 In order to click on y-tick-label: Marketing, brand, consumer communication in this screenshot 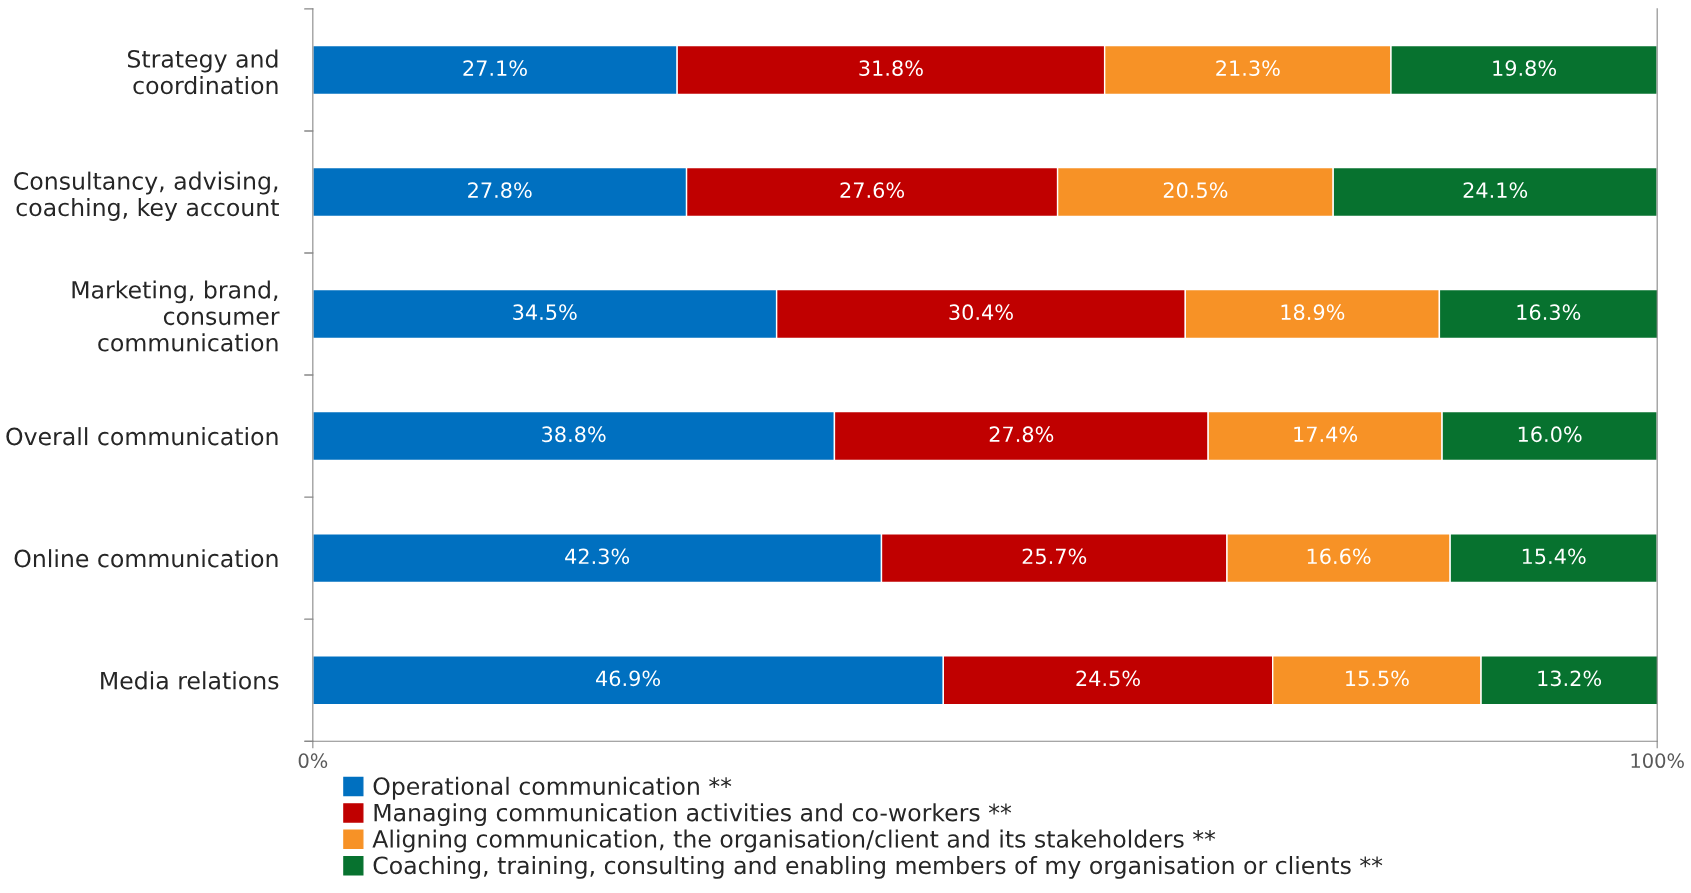, I will do `click(176, 316)`.